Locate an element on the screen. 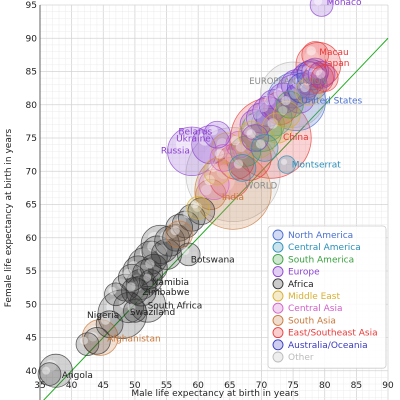 This screenshot has height=400, width=400. y-tick-label: 65 is located at coordinates (31, 206).